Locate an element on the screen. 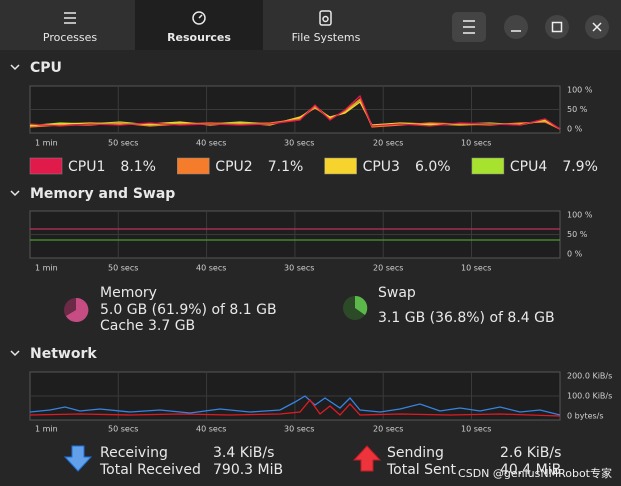 The image size is (621, 486). section-title: Network is located at coordinates (63, 354).